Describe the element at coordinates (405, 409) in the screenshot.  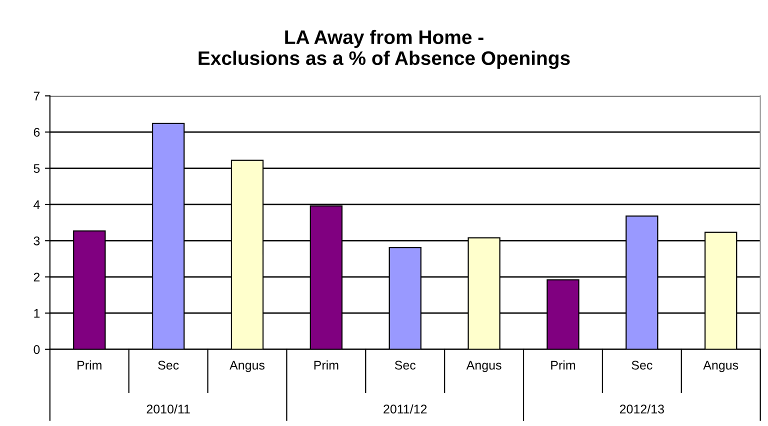
I see `text: 2011/12` at that location.